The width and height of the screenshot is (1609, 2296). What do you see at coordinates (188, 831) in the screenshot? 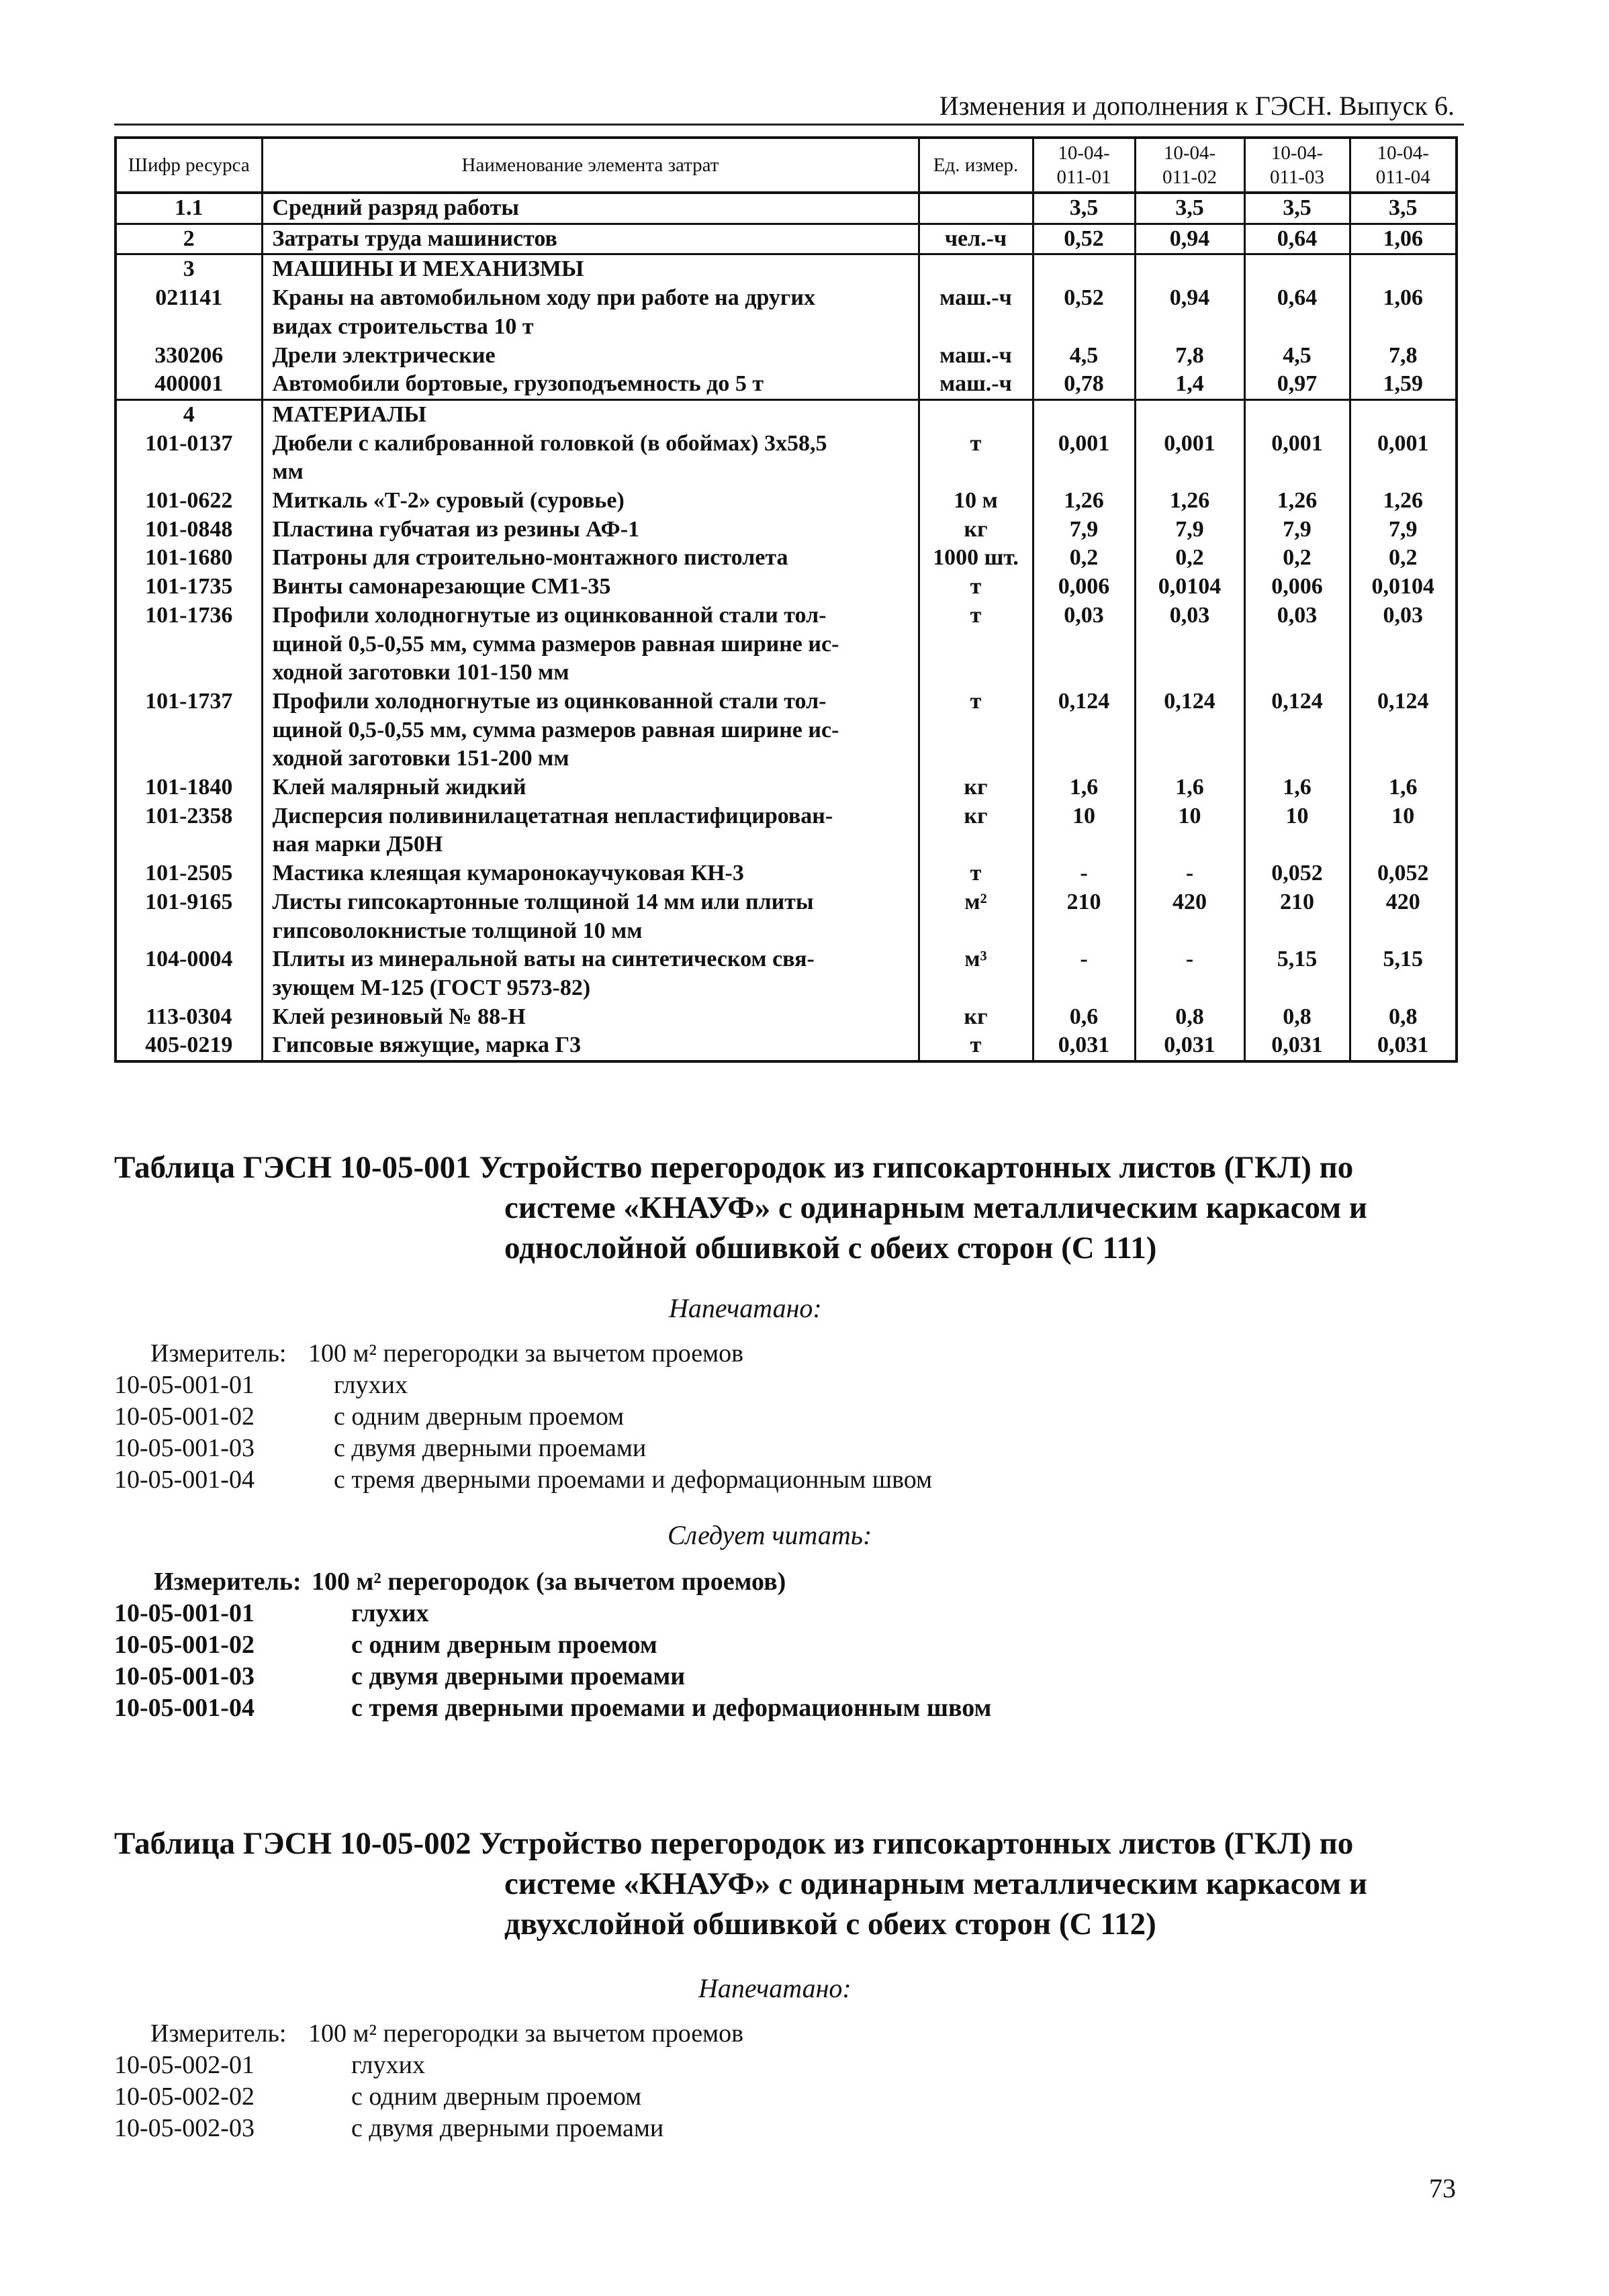
I see `resource-code: 101-2358` at bounding box center [188, 831].